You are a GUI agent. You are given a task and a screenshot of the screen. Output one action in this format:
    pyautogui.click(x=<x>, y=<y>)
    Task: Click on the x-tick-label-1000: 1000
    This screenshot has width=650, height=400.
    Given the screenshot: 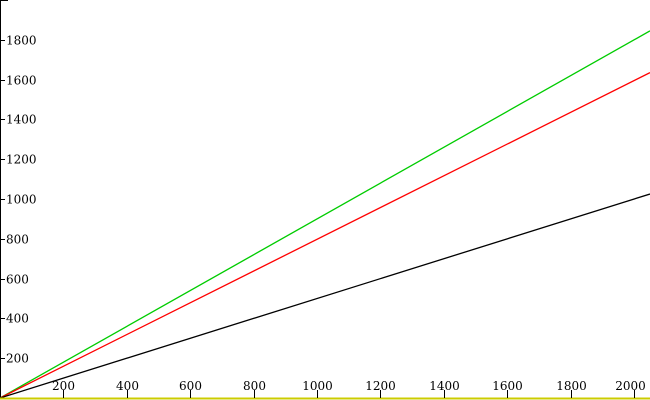 What is the action you would take?
    pyautogui.click(x=317, y=386)
    